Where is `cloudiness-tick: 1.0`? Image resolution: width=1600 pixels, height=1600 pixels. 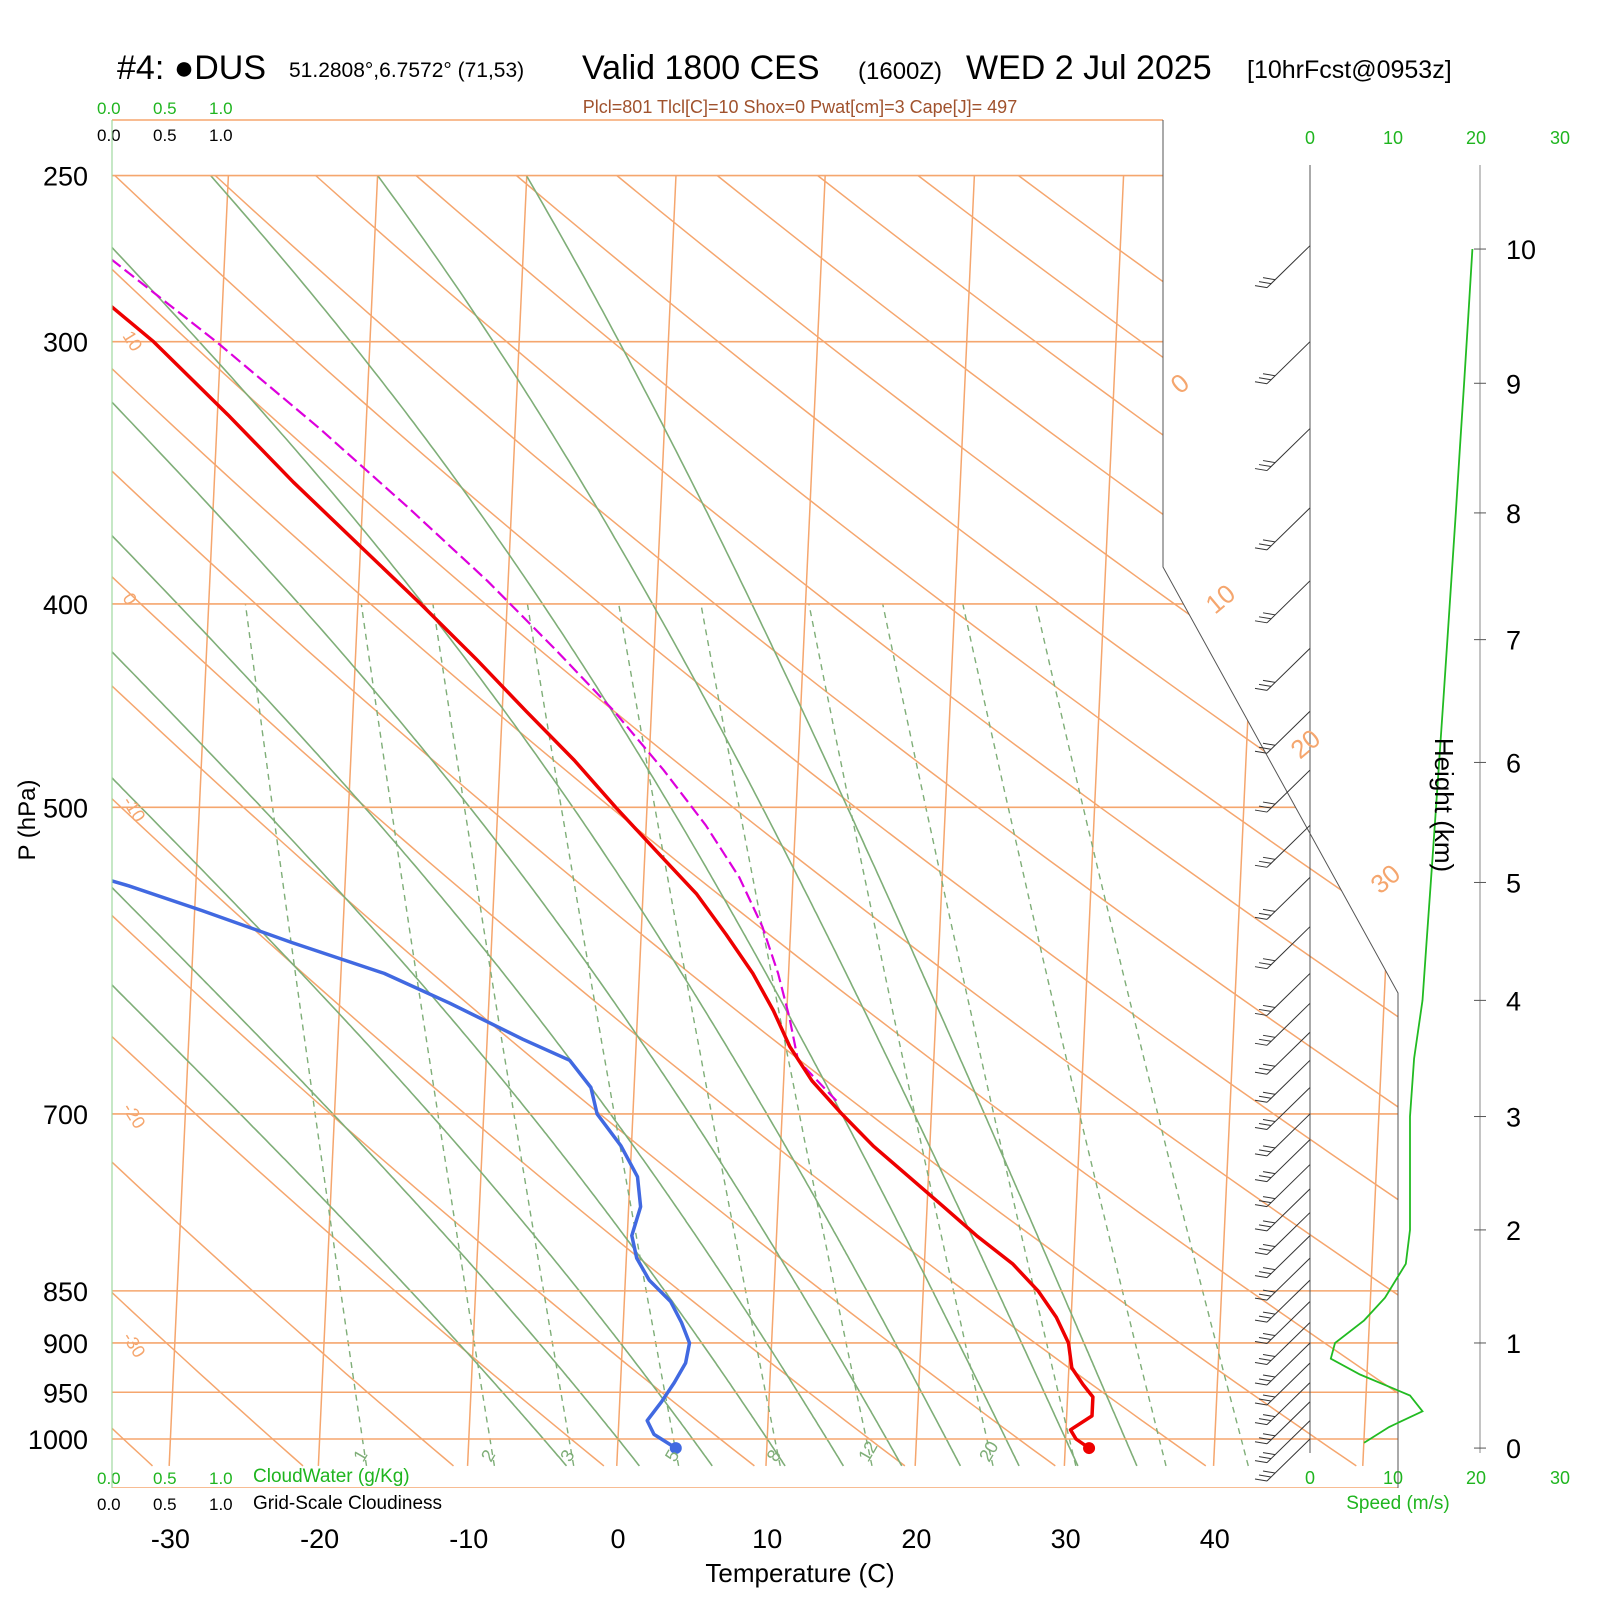 cloudiness-tick: 1.0 is located at coordinates (221, 1504).